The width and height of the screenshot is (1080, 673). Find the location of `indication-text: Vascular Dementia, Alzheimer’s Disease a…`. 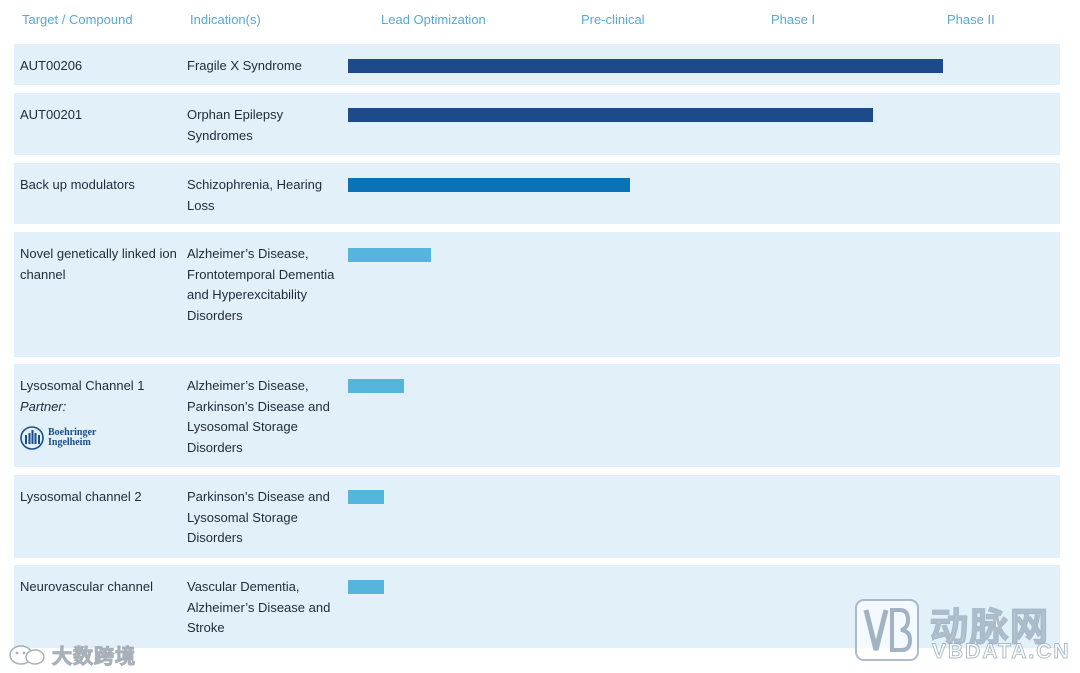

indication-text: Vascular Dementia, Alzheimer’s Disease a… is located at coordinates (259, 607).